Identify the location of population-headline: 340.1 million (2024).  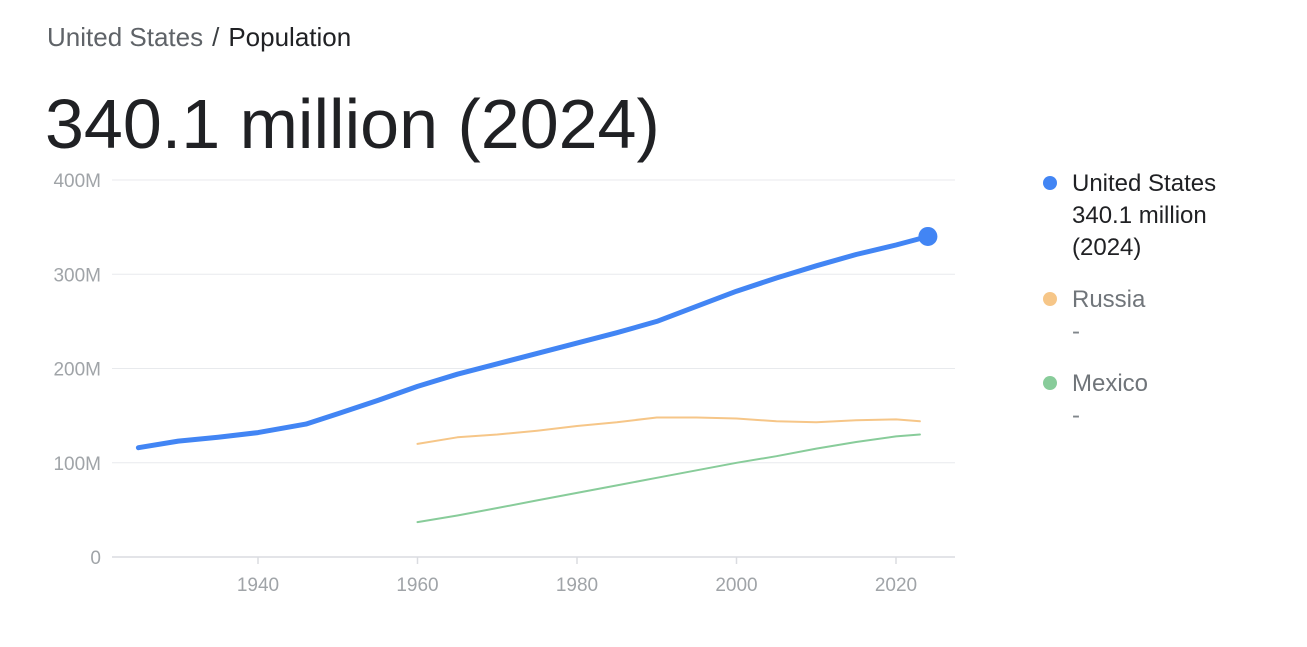
(352, 124).